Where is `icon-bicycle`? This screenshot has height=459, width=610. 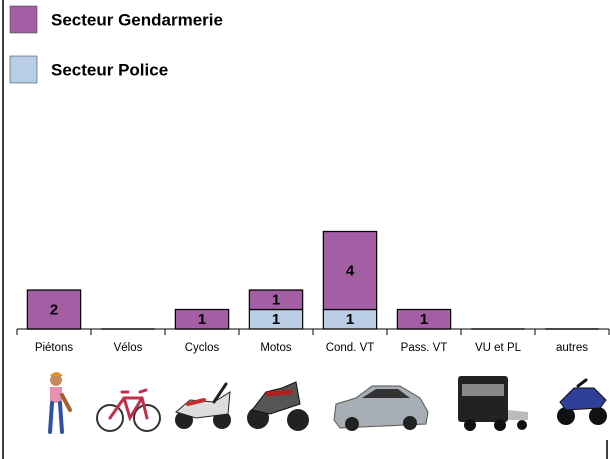
icon-bicycle is located at coordinates (128, 410).